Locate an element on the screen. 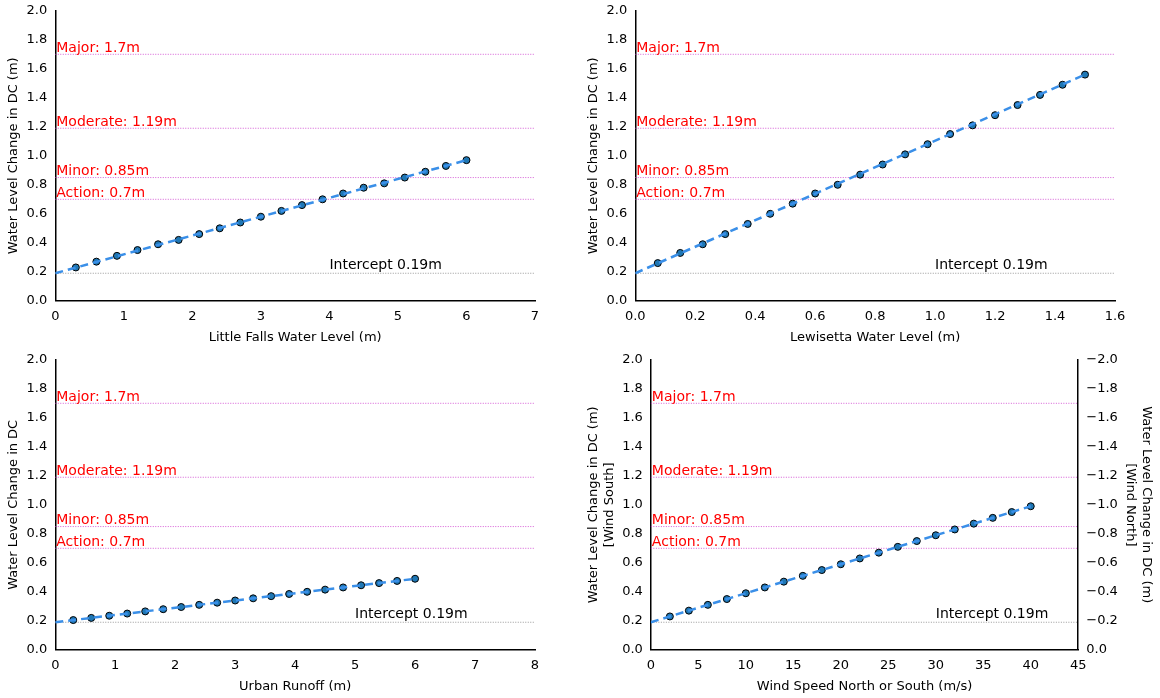  y2-tick-label: −2.0 is located at coordinates (1102, 359).